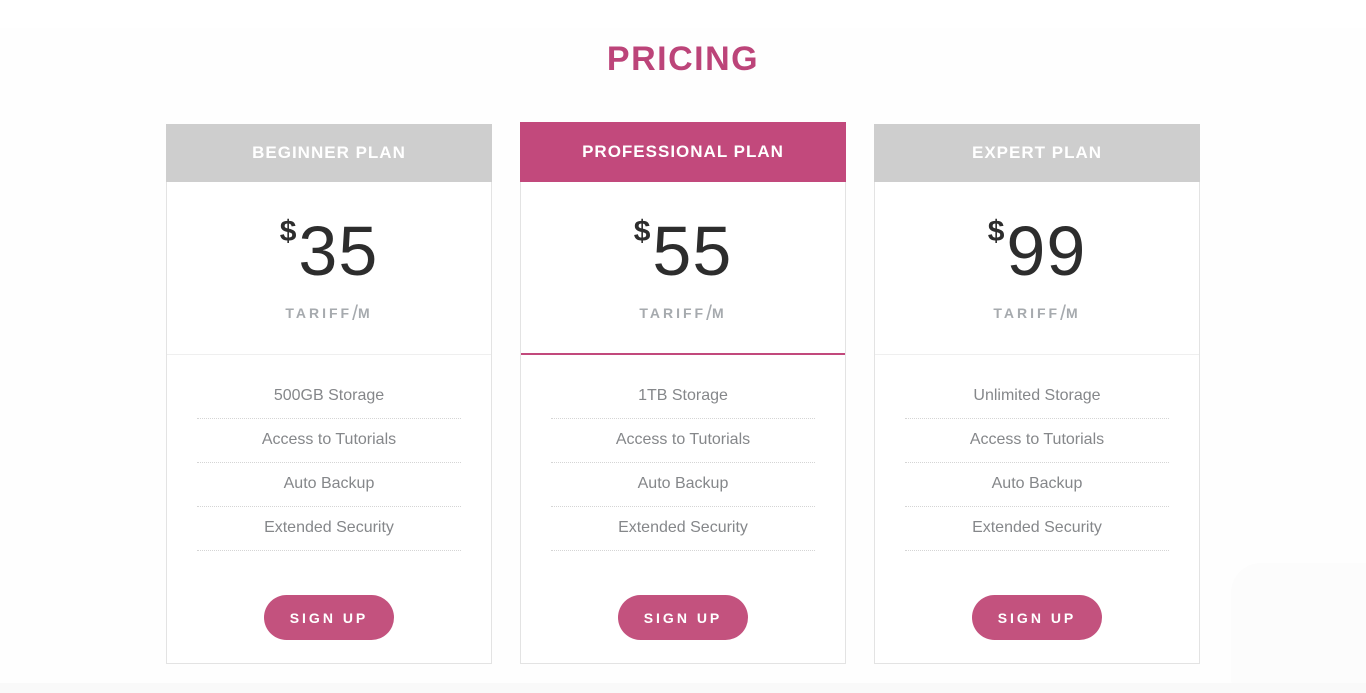  Describe the element at coordinates (338, 251) in the screenshot. I see `price-amount: 35` at that location.